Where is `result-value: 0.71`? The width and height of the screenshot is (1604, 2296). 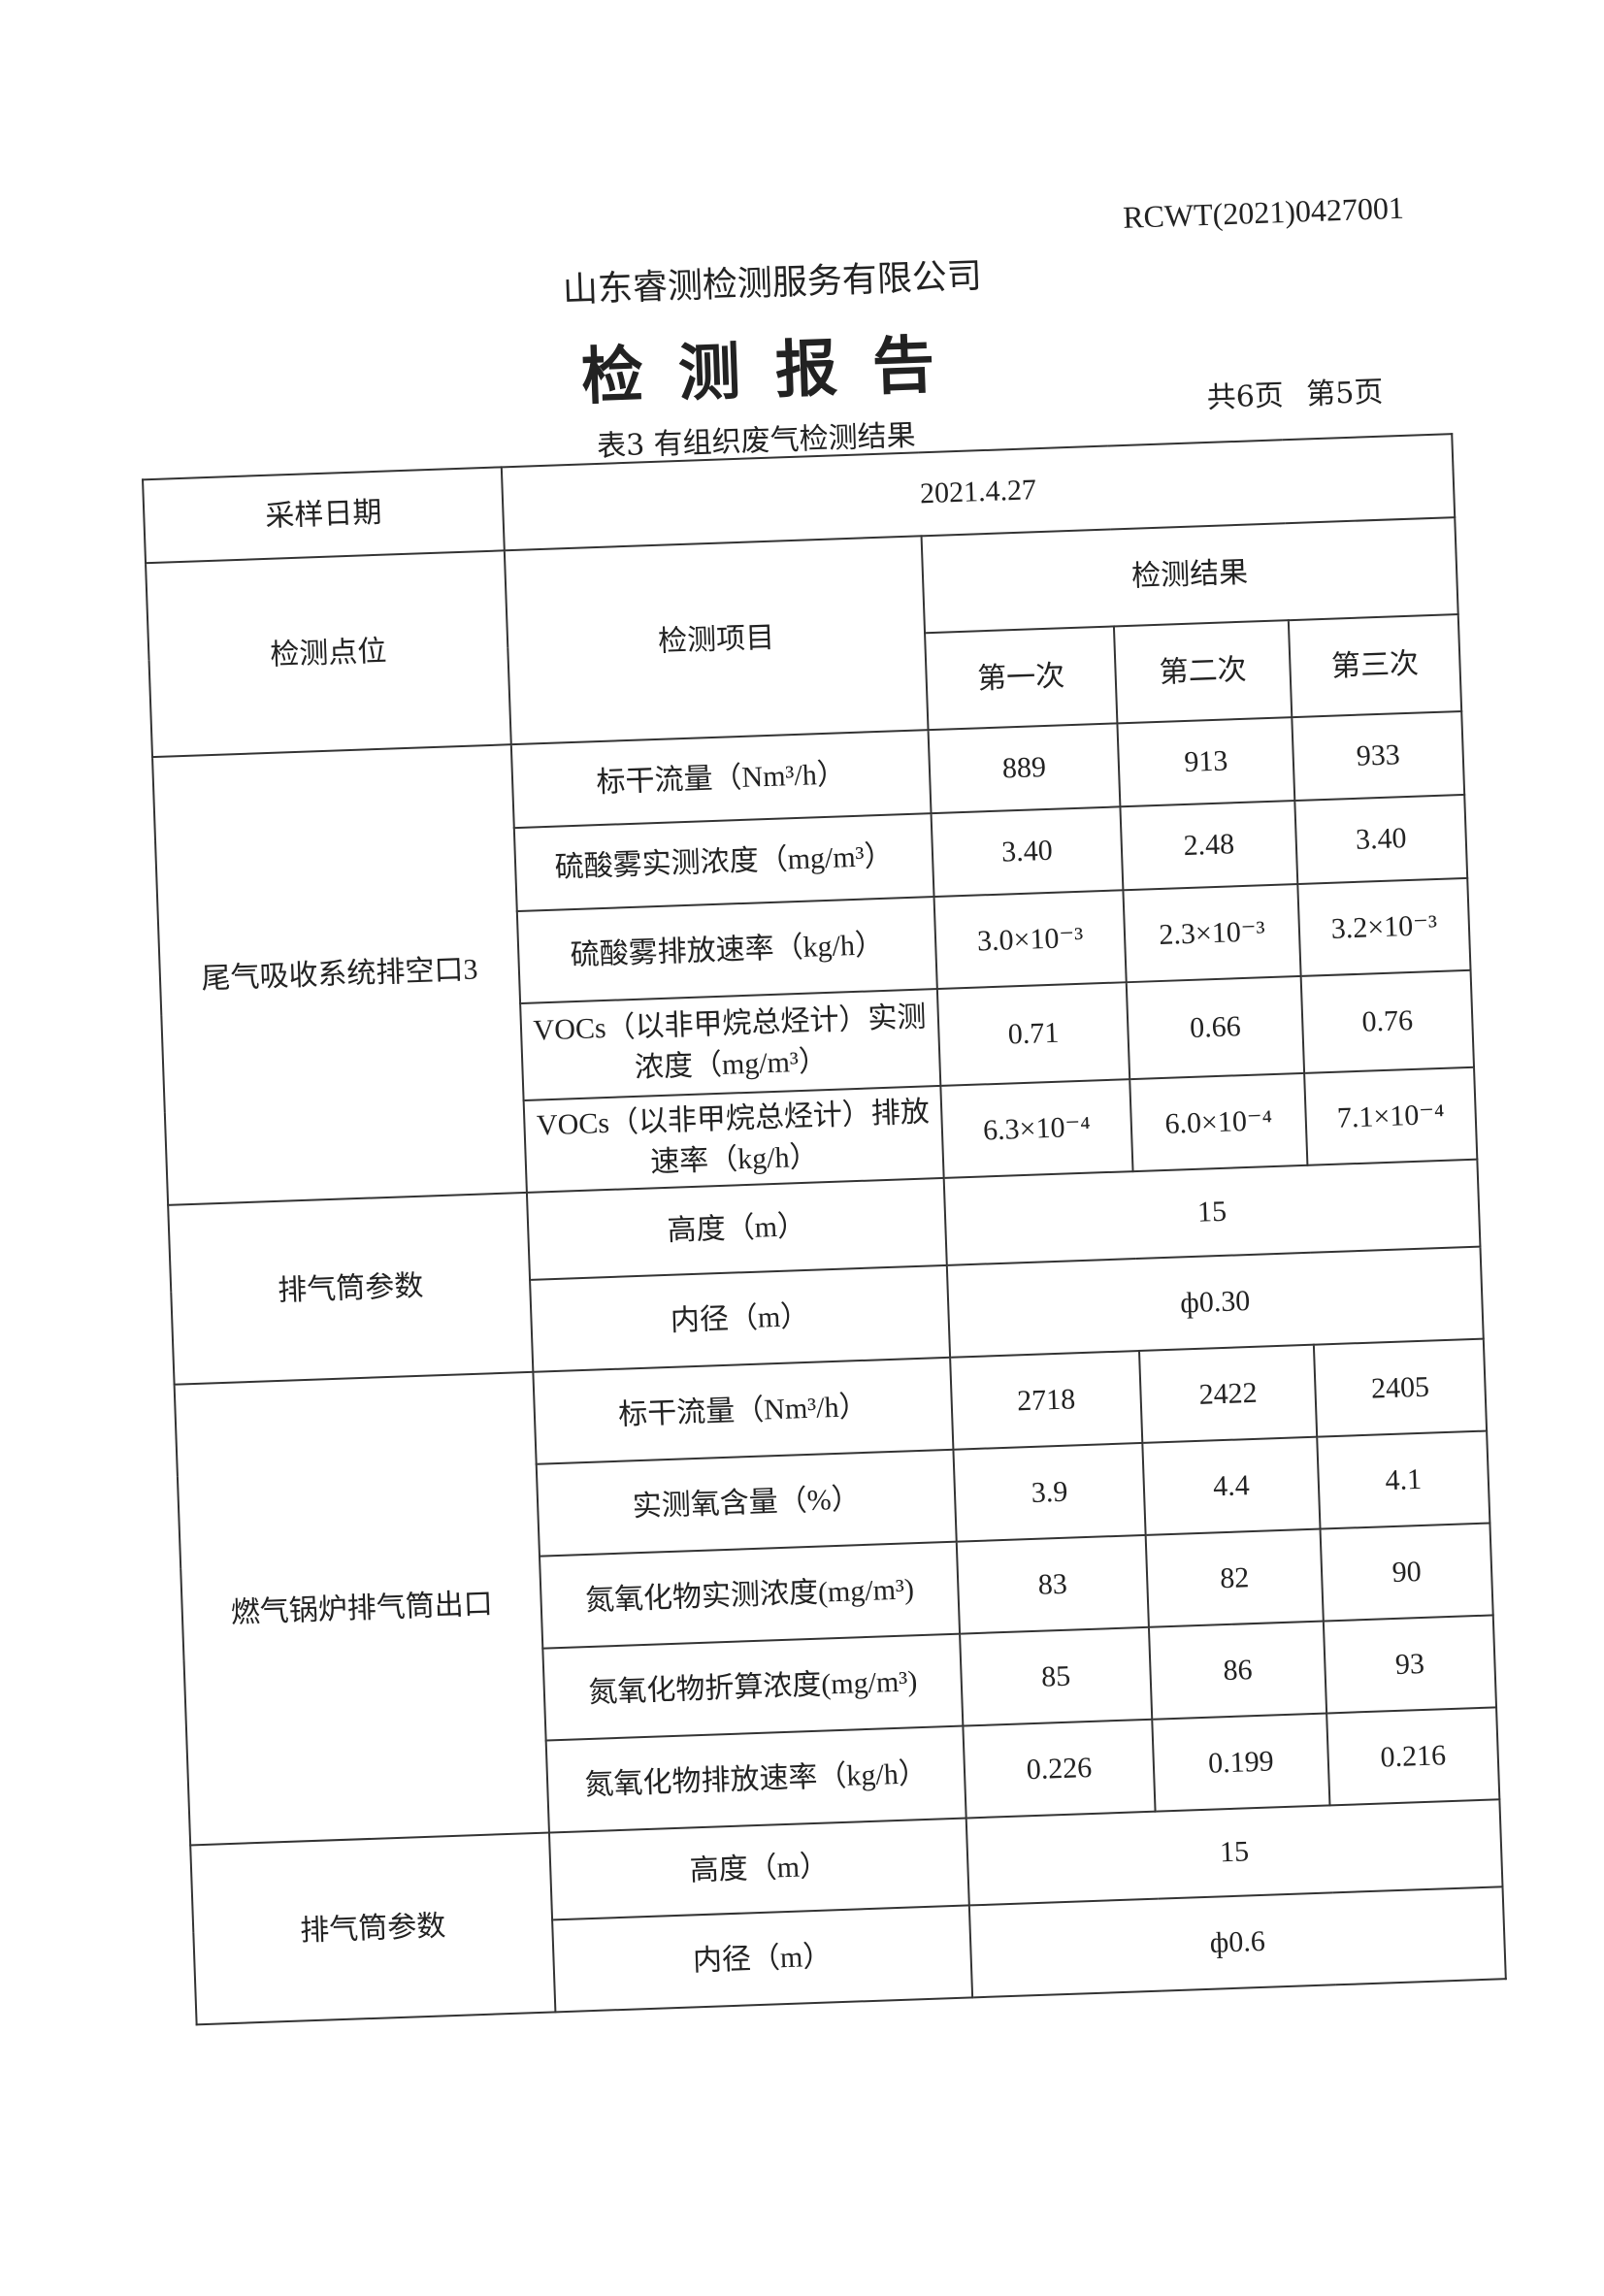 result-value: 0.71 is located at coordinates (1033, 1034).